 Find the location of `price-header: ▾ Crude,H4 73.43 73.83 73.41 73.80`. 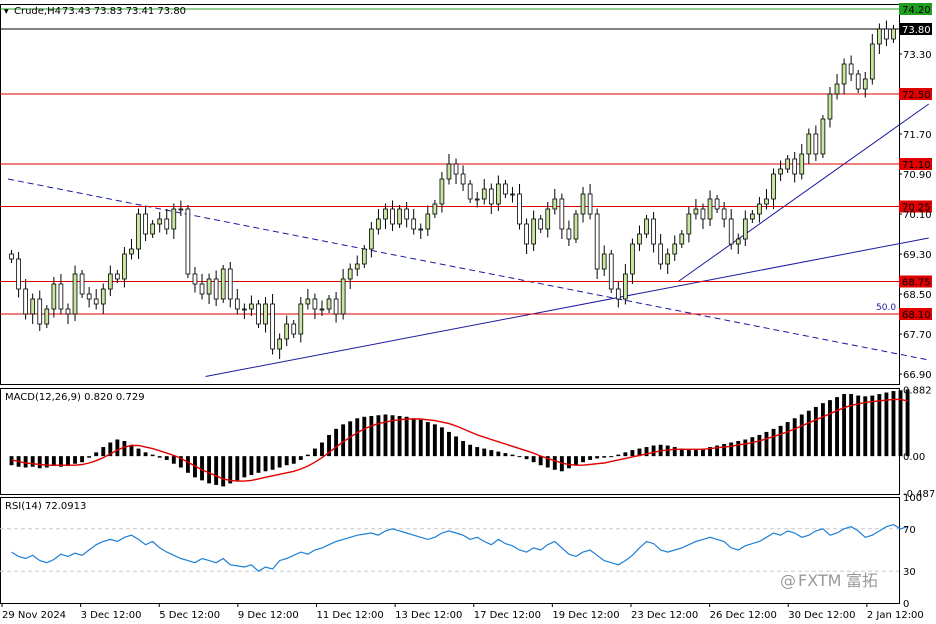

price-header: ▾ Crude,H4 73.43 73.83 73.41 73.80 is located at coordinates (95, 11).